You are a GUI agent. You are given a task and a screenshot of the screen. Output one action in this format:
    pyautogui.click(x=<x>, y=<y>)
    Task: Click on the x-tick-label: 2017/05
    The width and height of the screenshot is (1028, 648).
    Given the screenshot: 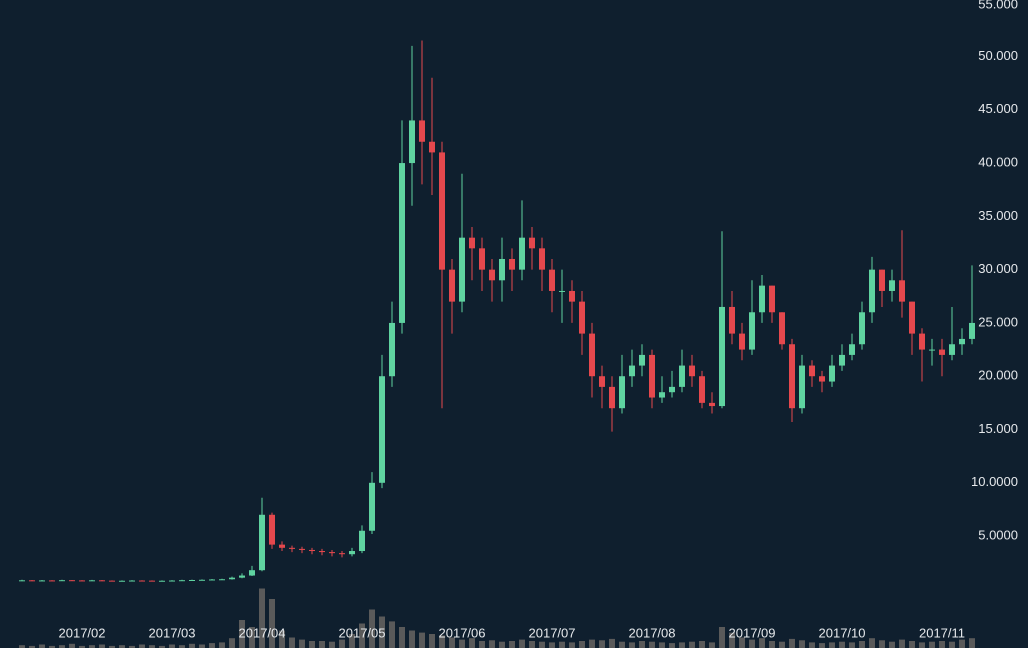 What is the action you would take?
    pyautogui.click(x=362, y=632)
    